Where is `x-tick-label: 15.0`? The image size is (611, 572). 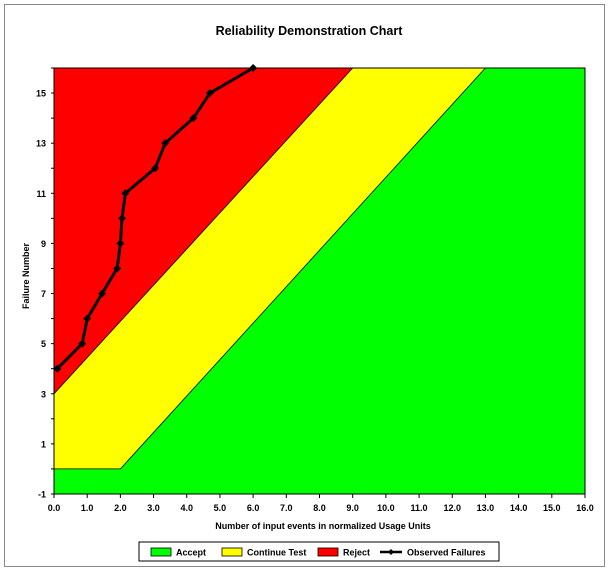
x-tick-label: 15.0 is located at coordinates (552, 508).